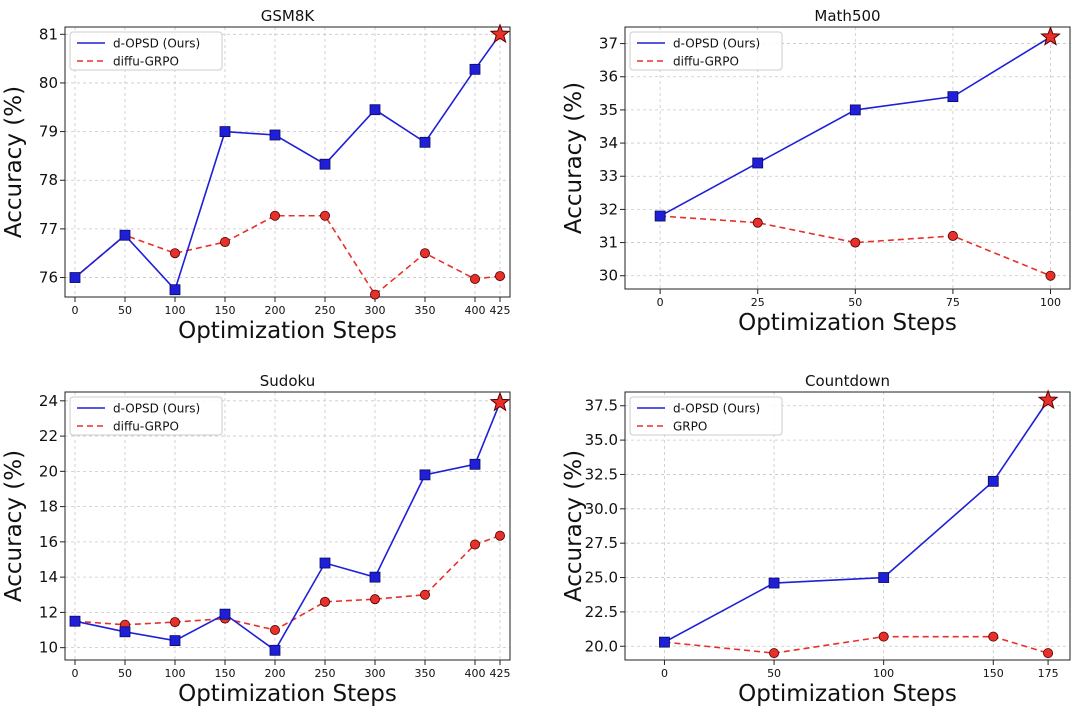 Image resolution: width=1080 pixels, height=716 pixels. I want to click on y-tick-label: 12, so click(48, 612).